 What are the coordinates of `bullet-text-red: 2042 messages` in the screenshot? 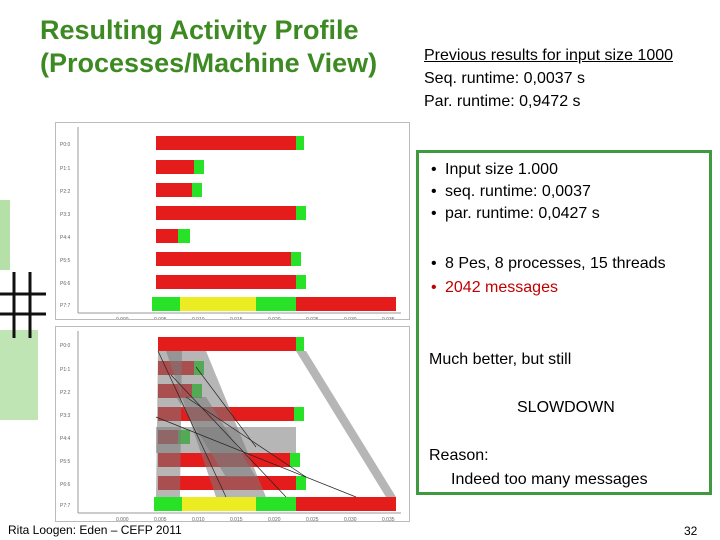 It's located at (501, 287).